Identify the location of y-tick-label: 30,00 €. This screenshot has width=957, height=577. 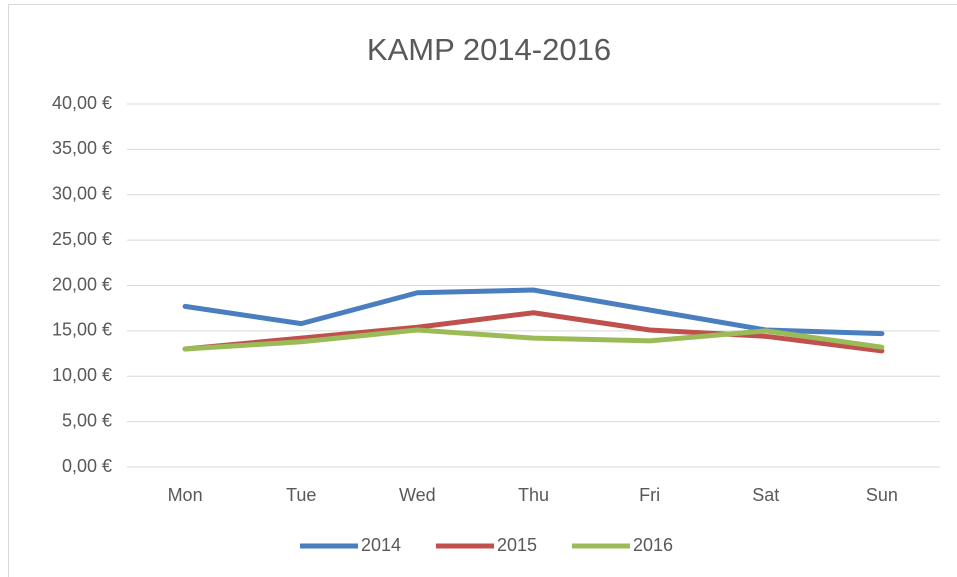
(82, 194).